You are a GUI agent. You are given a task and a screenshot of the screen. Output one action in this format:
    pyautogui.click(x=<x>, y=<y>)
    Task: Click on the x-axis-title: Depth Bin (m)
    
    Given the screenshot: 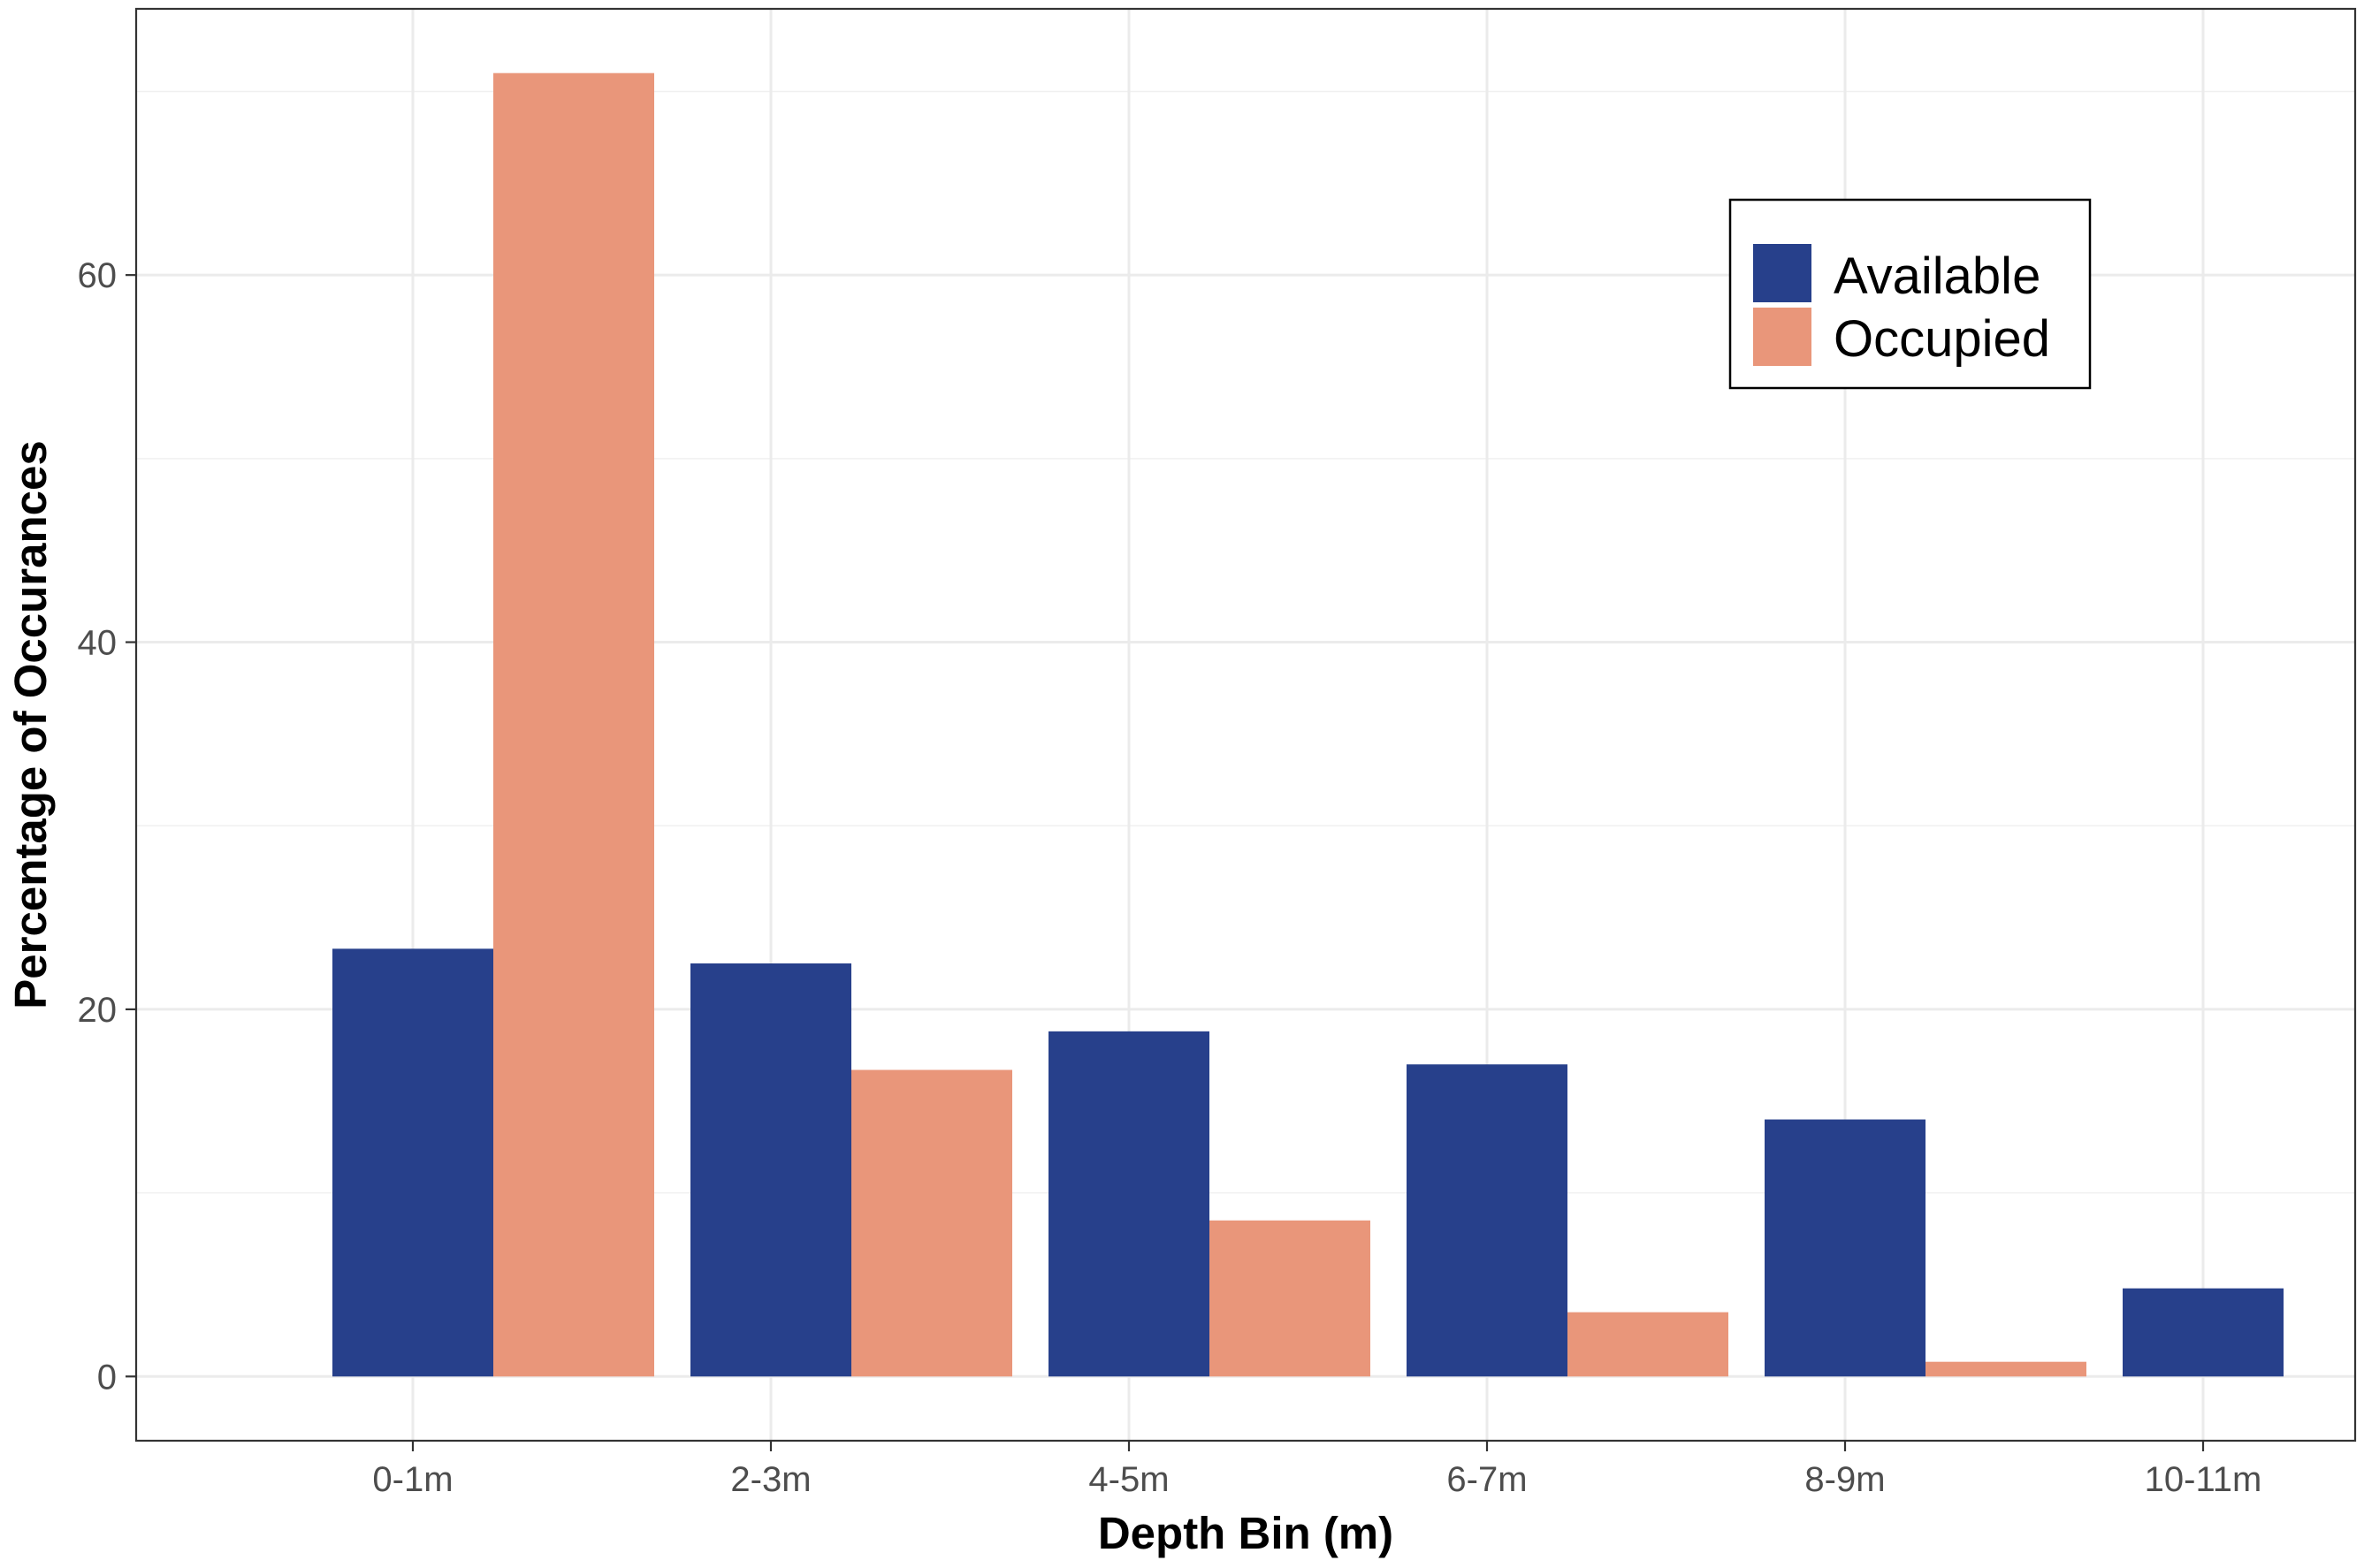 What is the action you would take?
    pyautogui.click(x=1245, y=1533)
    